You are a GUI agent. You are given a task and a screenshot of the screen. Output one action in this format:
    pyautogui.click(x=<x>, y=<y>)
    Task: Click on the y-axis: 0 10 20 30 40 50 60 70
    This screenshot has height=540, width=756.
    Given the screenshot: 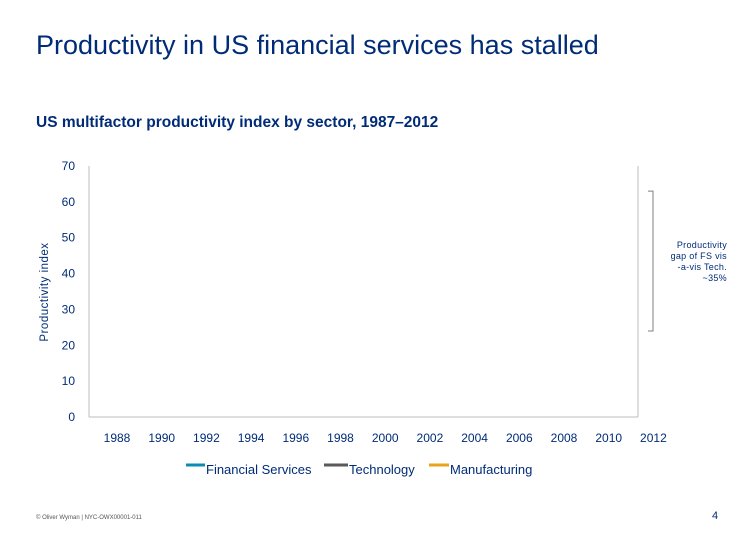 What is the action you would take?
    pyautogui.click(x=76, y=291)
    